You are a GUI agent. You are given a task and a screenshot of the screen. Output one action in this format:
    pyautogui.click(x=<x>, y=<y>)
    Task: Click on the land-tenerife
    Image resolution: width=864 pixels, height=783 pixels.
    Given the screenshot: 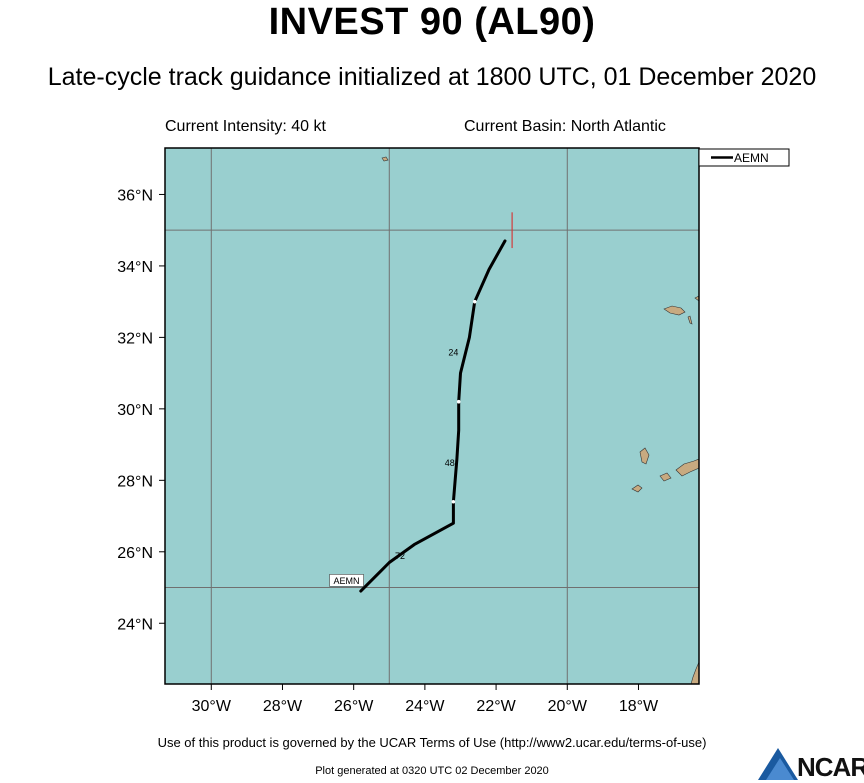 What is the action you would take?
    pyautogui.click(x=687, y=467)
    